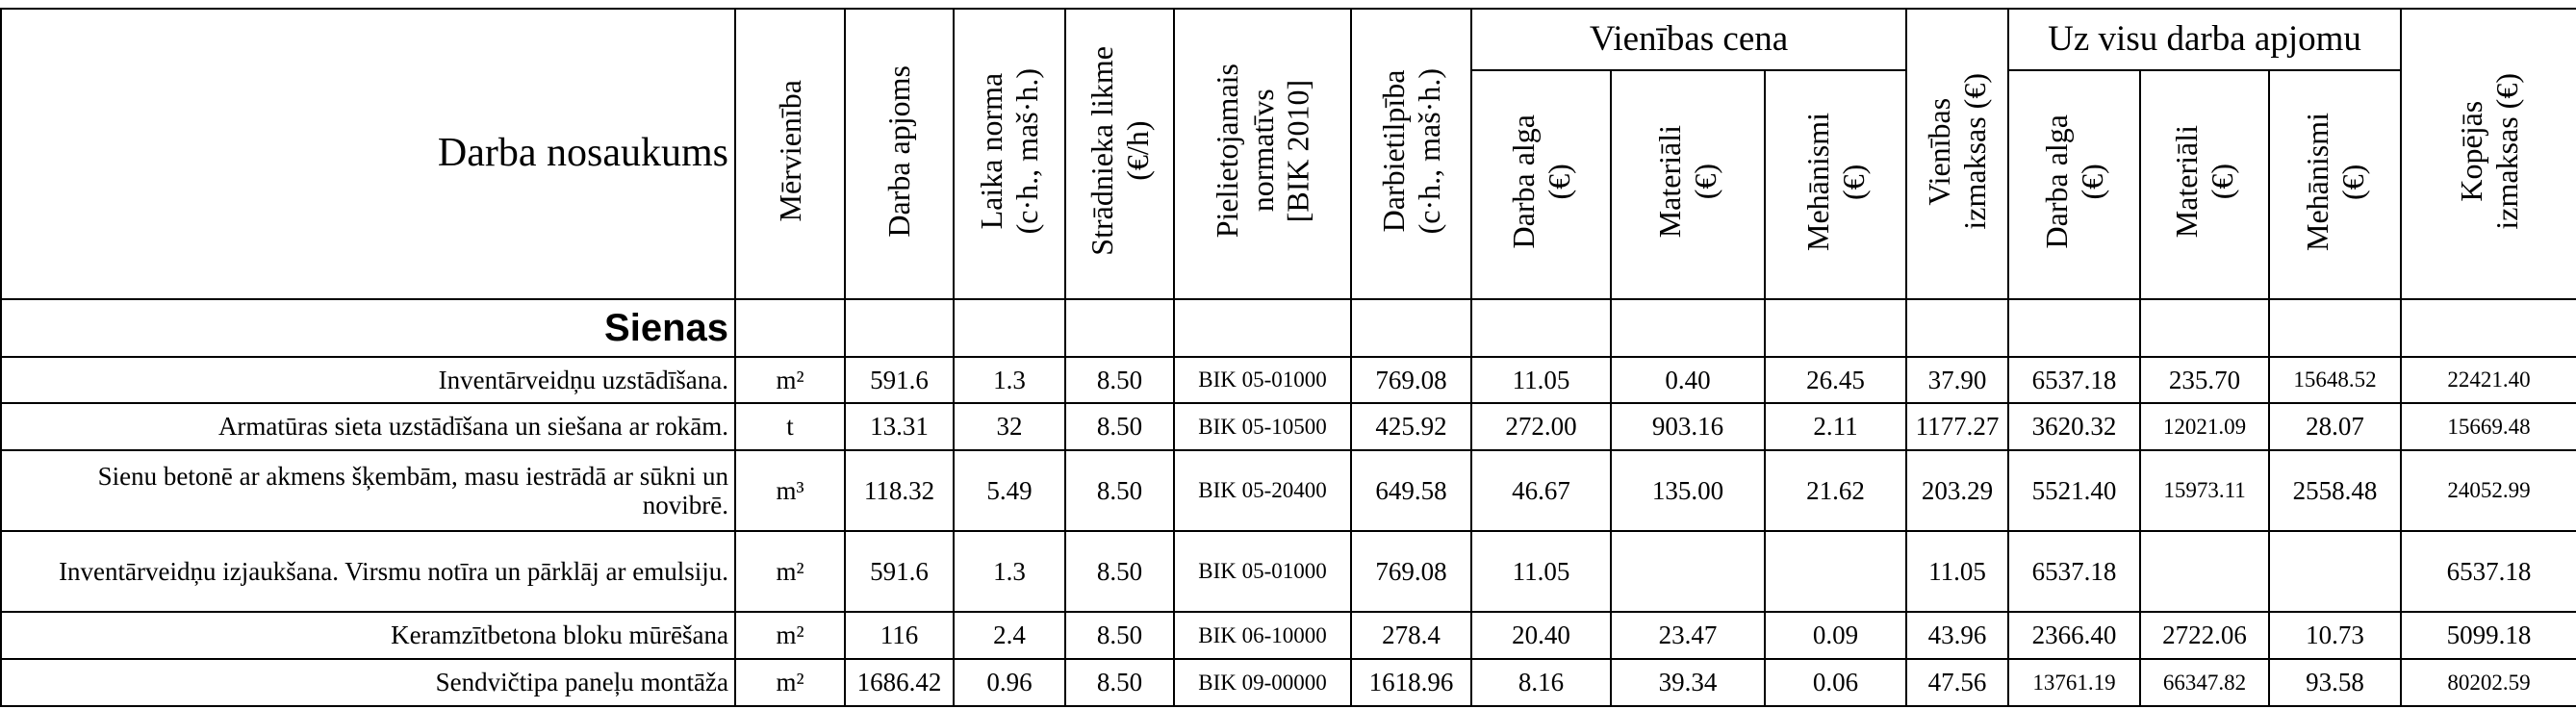 This screenshot has width=2576, height=709. Describe the element at coordinates (1262, 682) in the screenshot. I see `cell: BIK 09-00000` at that location.